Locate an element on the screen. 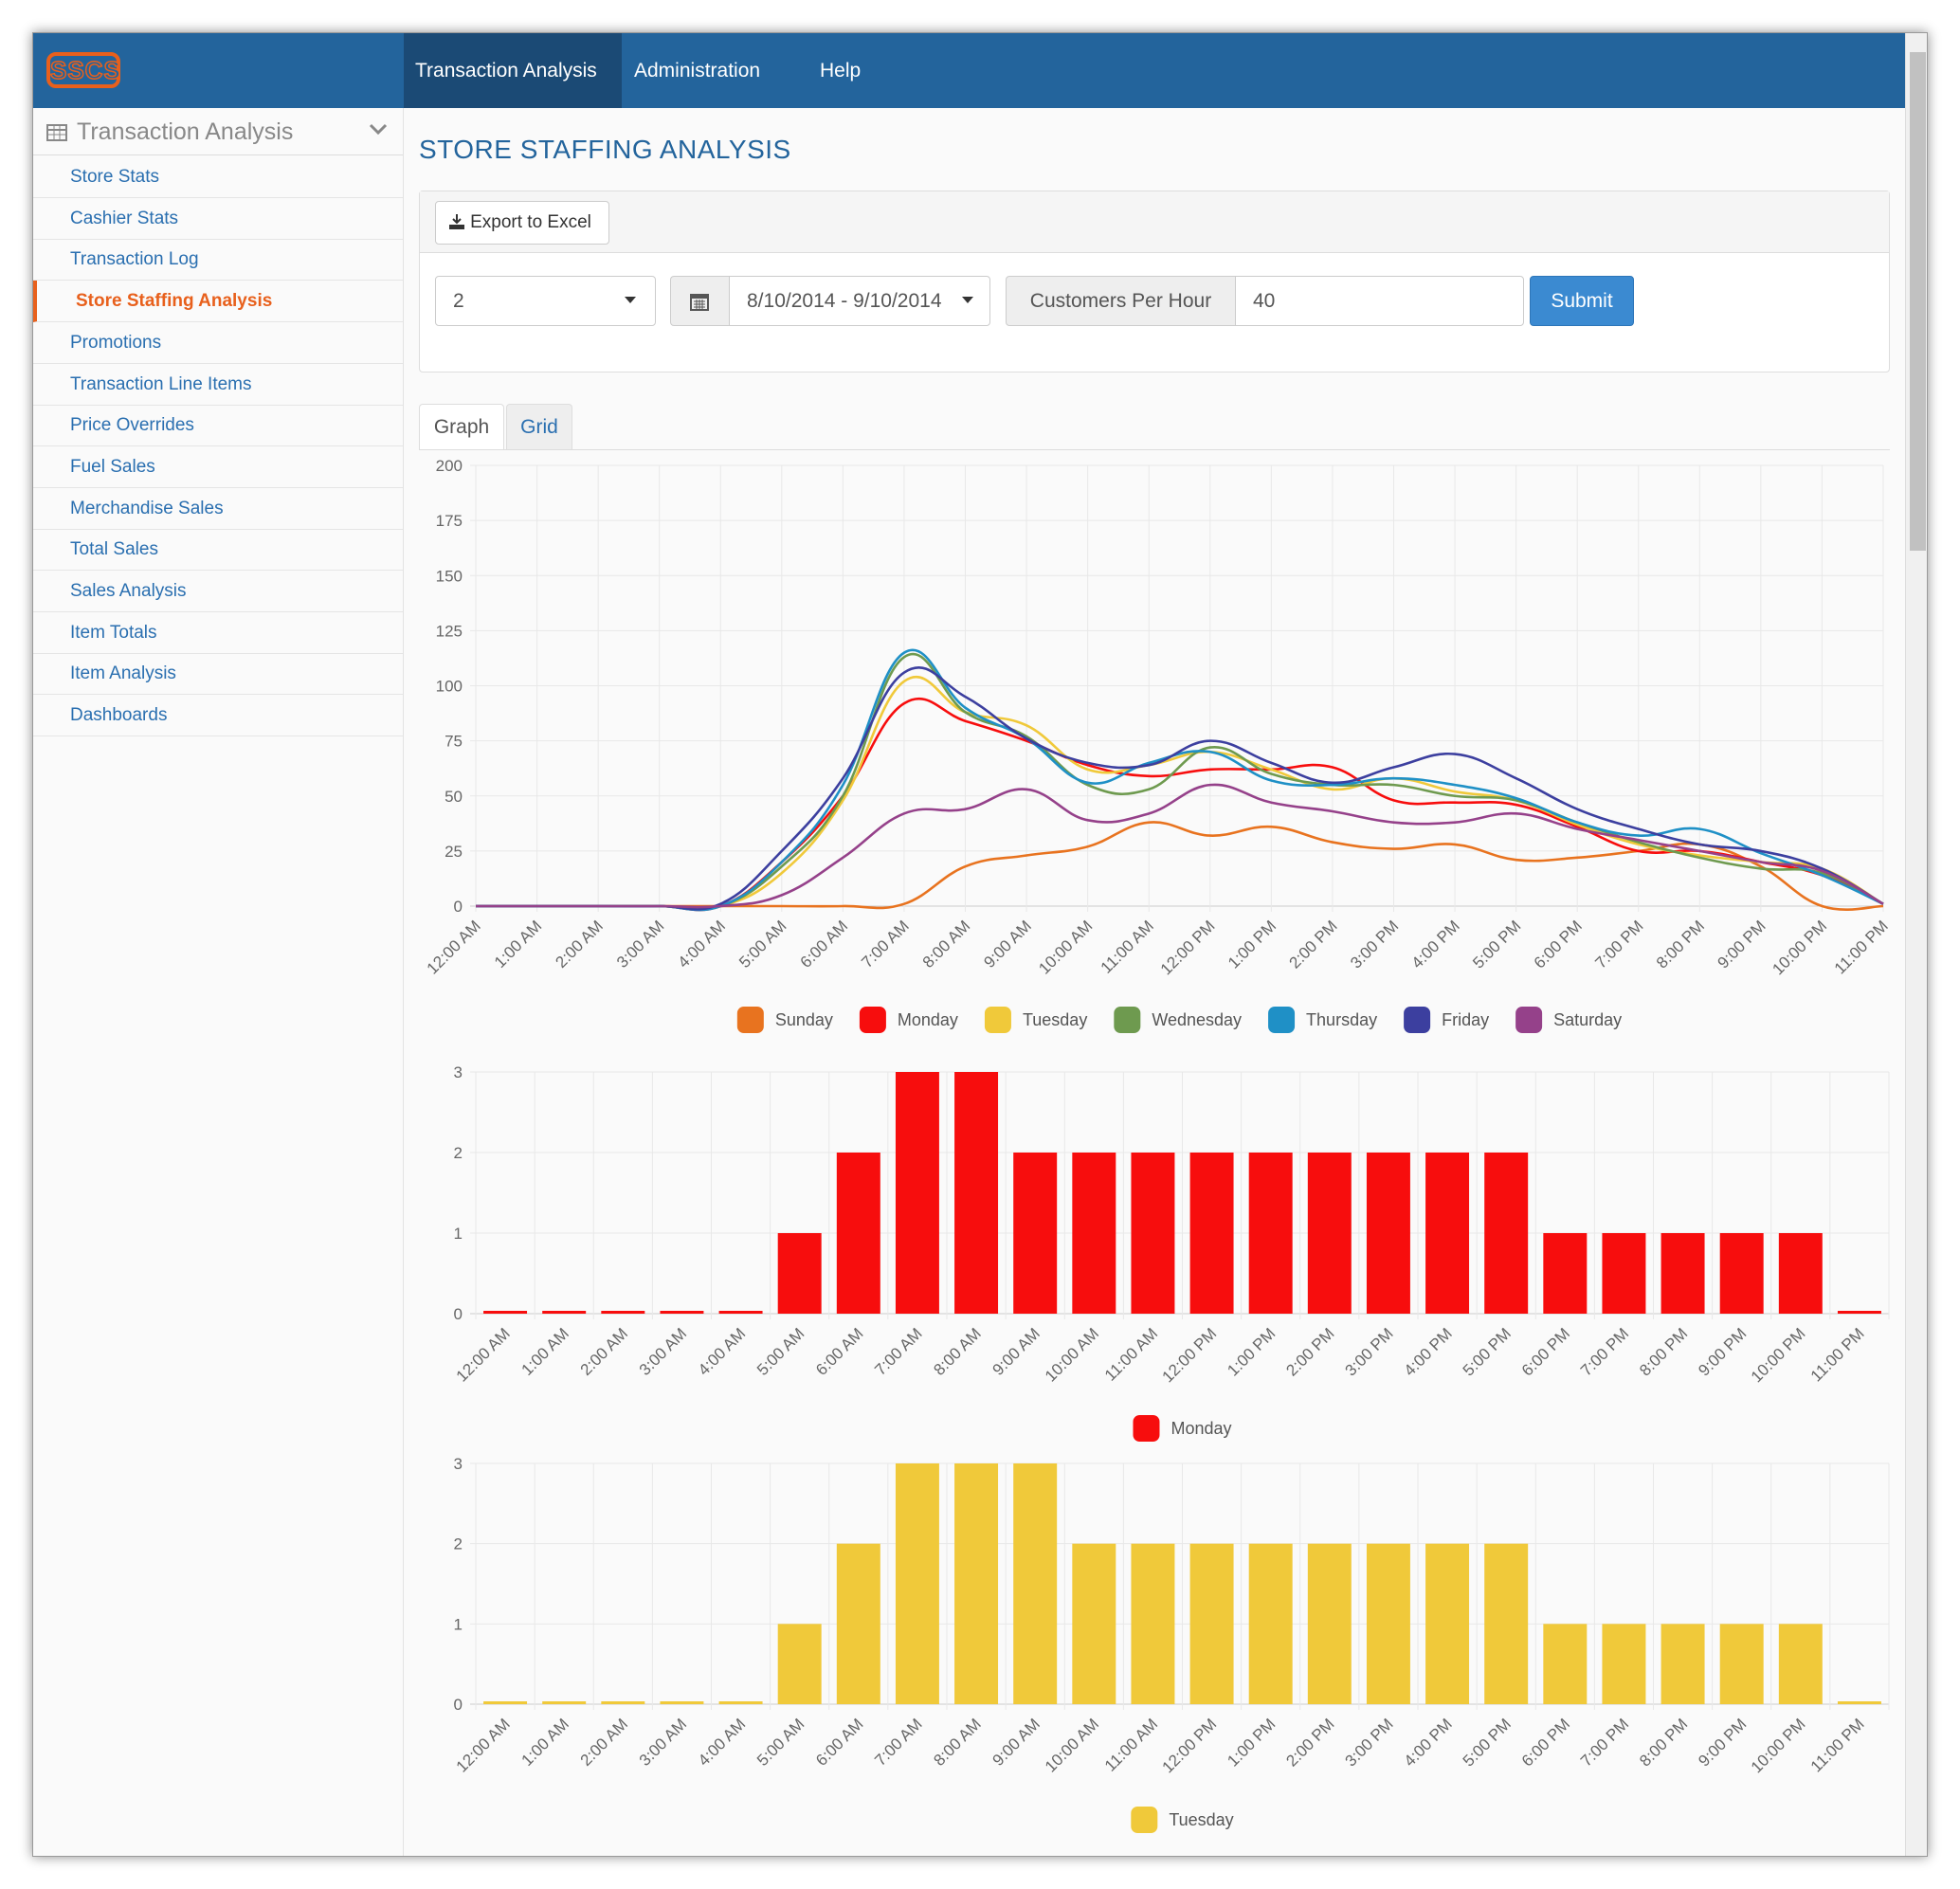 The width and height of the screenshot is (1960, 1889). x-tick-label: 1:00 AM is located at coordinates (518, 944).